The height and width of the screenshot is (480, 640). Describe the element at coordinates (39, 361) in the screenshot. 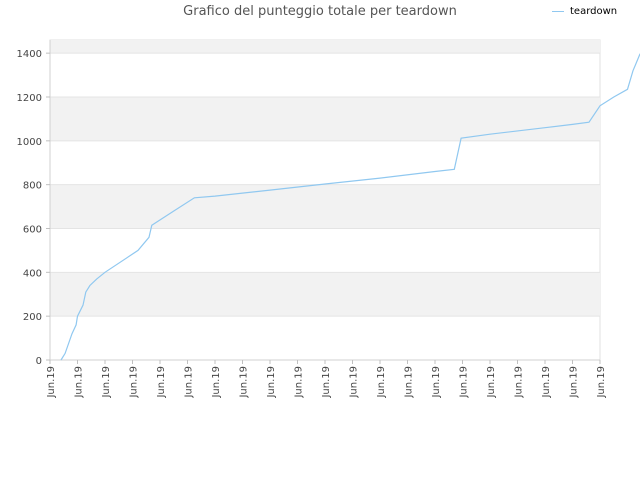

I see `y-tick-label: 0` at that location.